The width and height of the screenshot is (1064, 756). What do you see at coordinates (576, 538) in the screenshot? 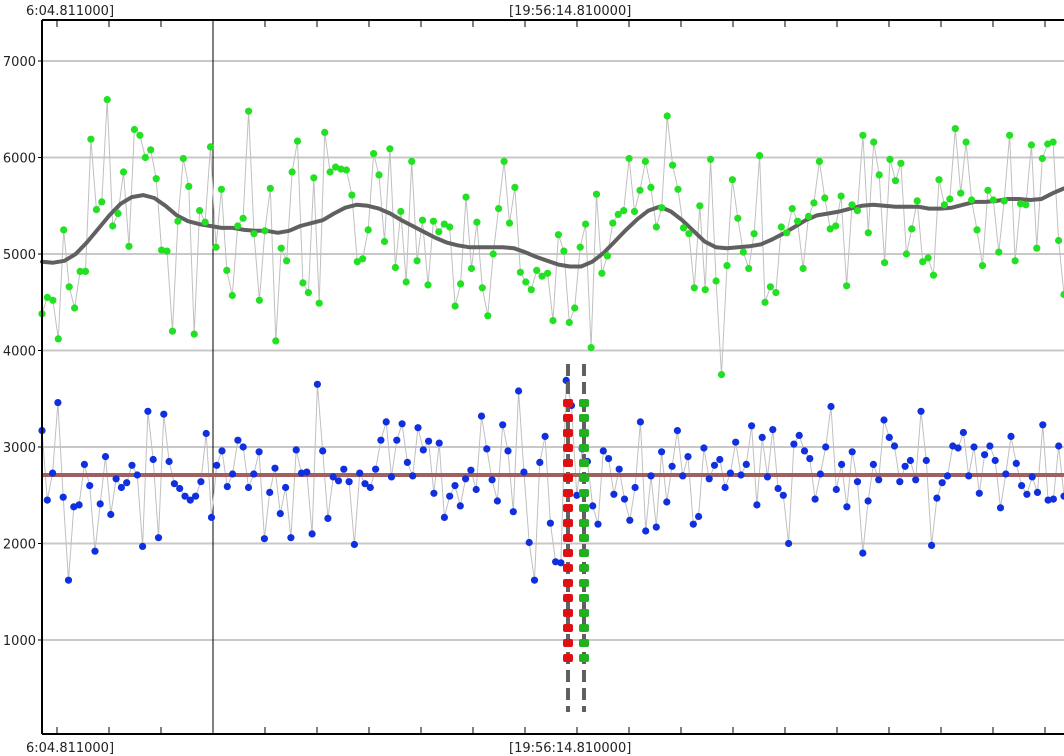
I see `range-markers` at bounding box center [576, 538].